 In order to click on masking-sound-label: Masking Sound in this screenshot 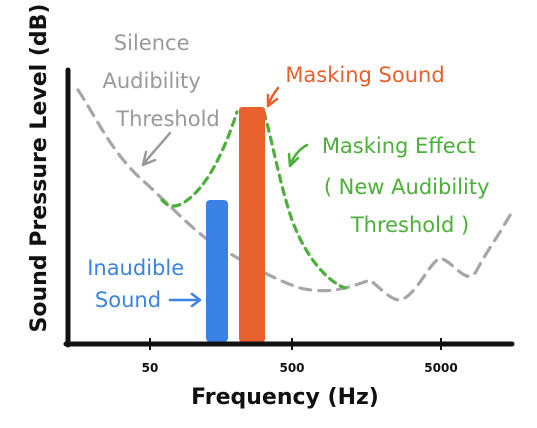, I will do `click(364, 75)`.